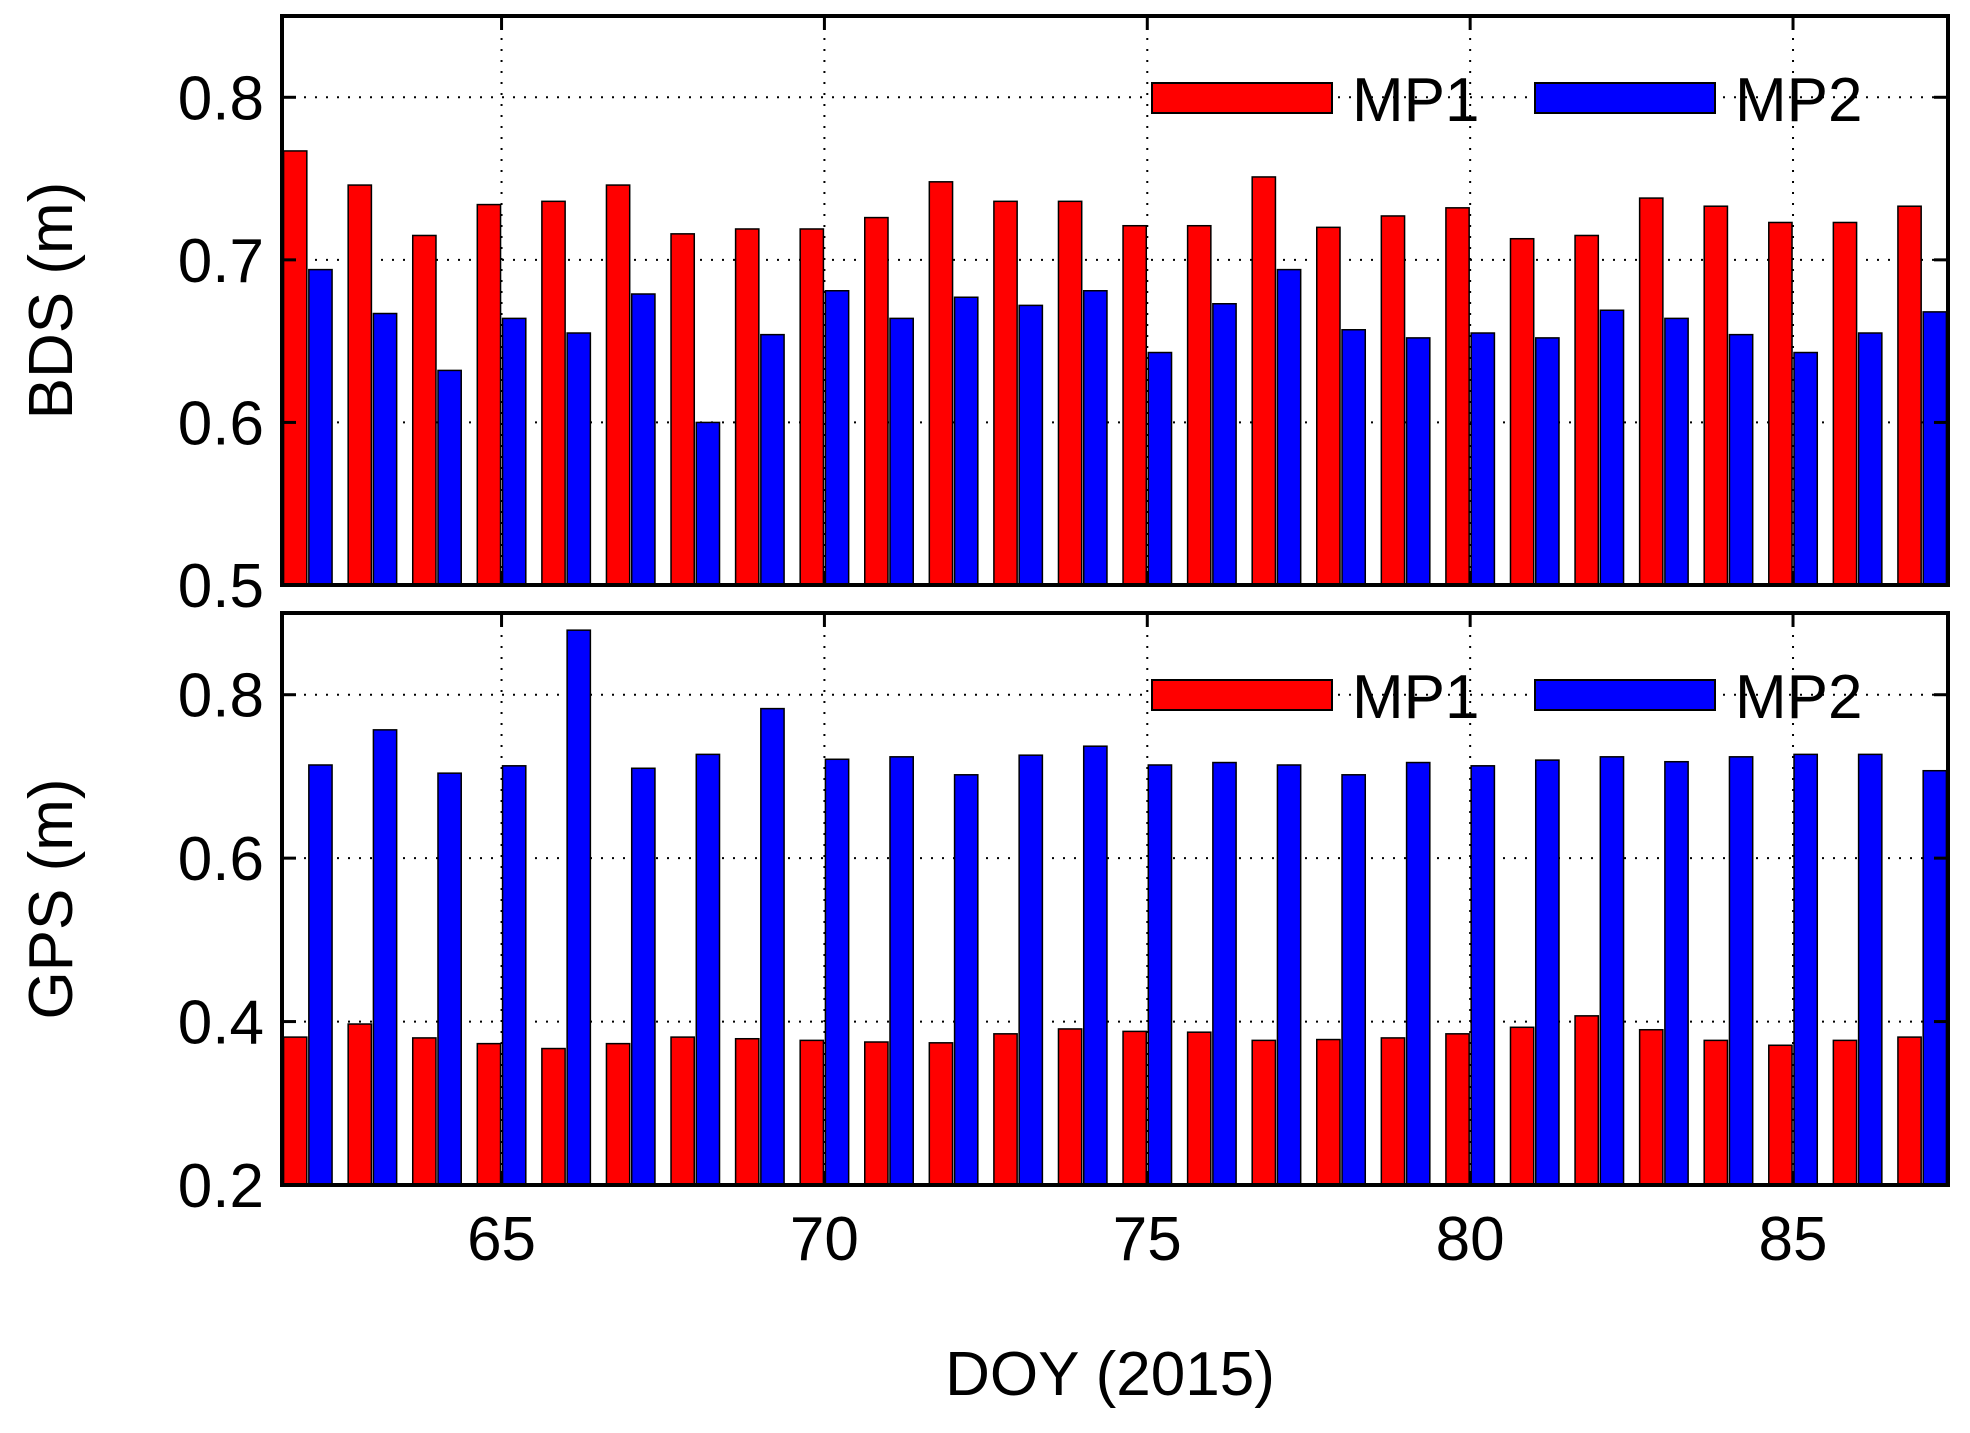 Image resolution: width=1970 pixels, height=1433 pixels. What do you see at coordinates (1676, 451) in the screenshot?
I see `mp2-bar: MP2 83: 0.664` at bounding box center [1676, 451].